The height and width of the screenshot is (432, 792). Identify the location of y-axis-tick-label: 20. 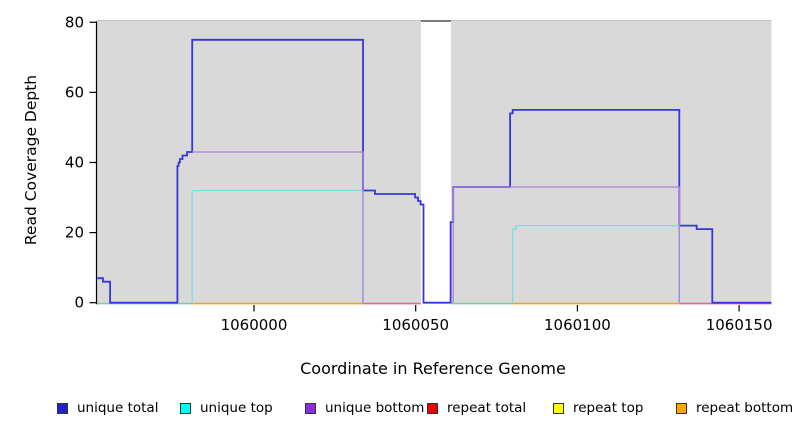
(74, 233).